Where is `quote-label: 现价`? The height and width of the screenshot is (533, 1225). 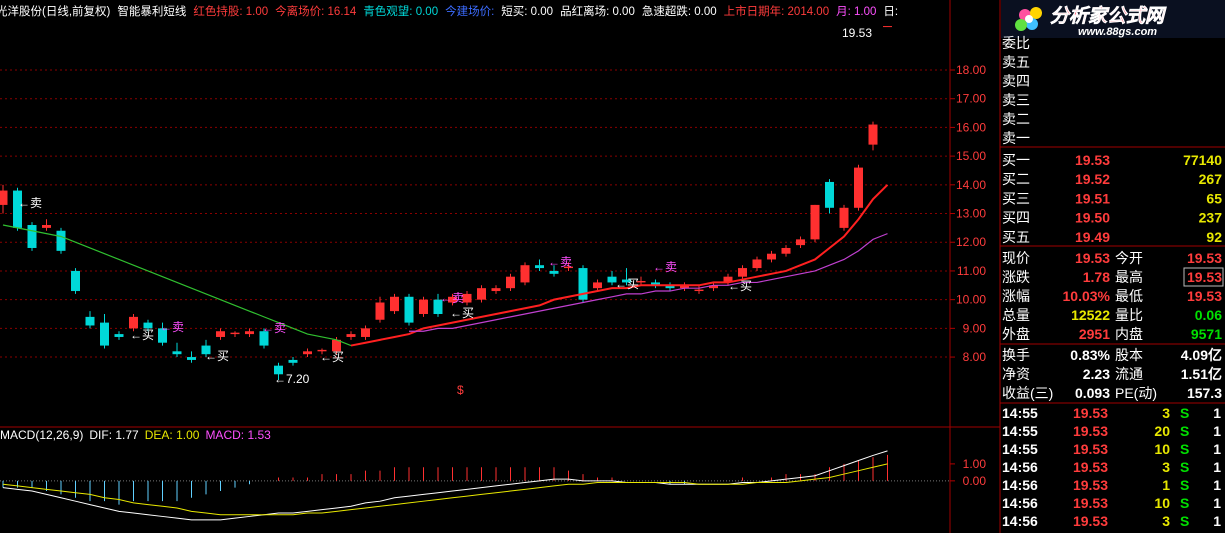
quote-label: 现价 is located at coordinates (1016, 258).